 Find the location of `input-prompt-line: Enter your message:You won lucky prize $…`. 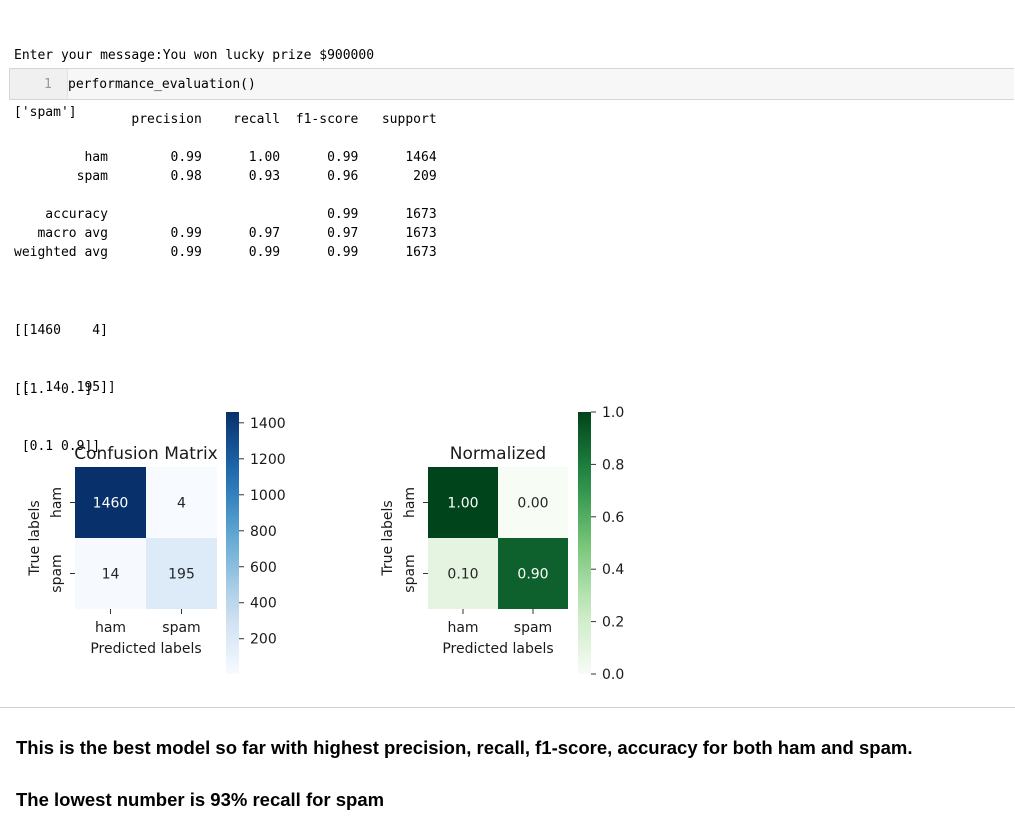

input-prompt-line: Enter your message:You won lucky prize $… is located at coordinates (194, 55).